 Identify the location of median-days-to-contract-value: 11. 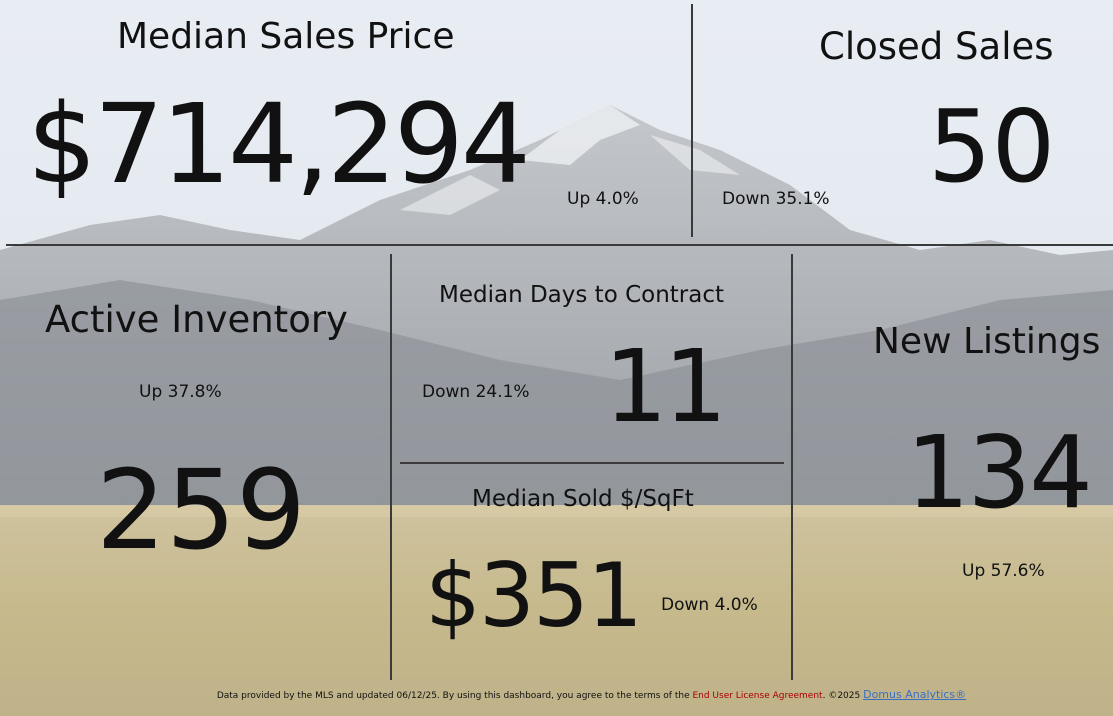
(665, 386).